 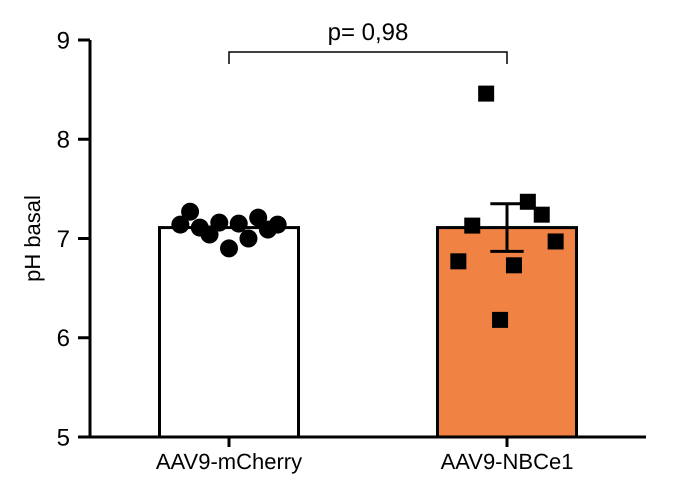 What do you see at coordinates (368, 32) in the screenshot?
I see `annotation: p= 0,98` at bounding box center [368, 32].